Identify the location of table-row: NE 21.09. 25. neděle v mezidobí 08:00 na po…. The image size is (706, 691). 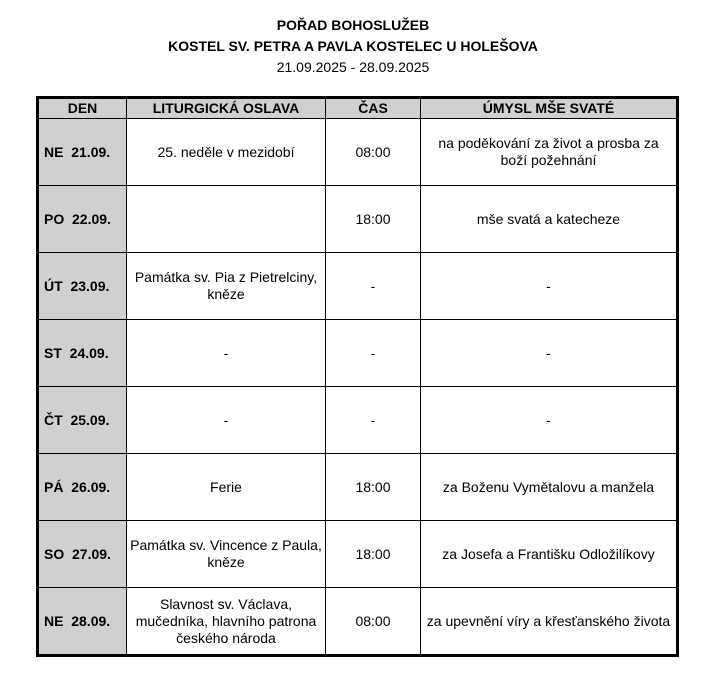
(357, 152).